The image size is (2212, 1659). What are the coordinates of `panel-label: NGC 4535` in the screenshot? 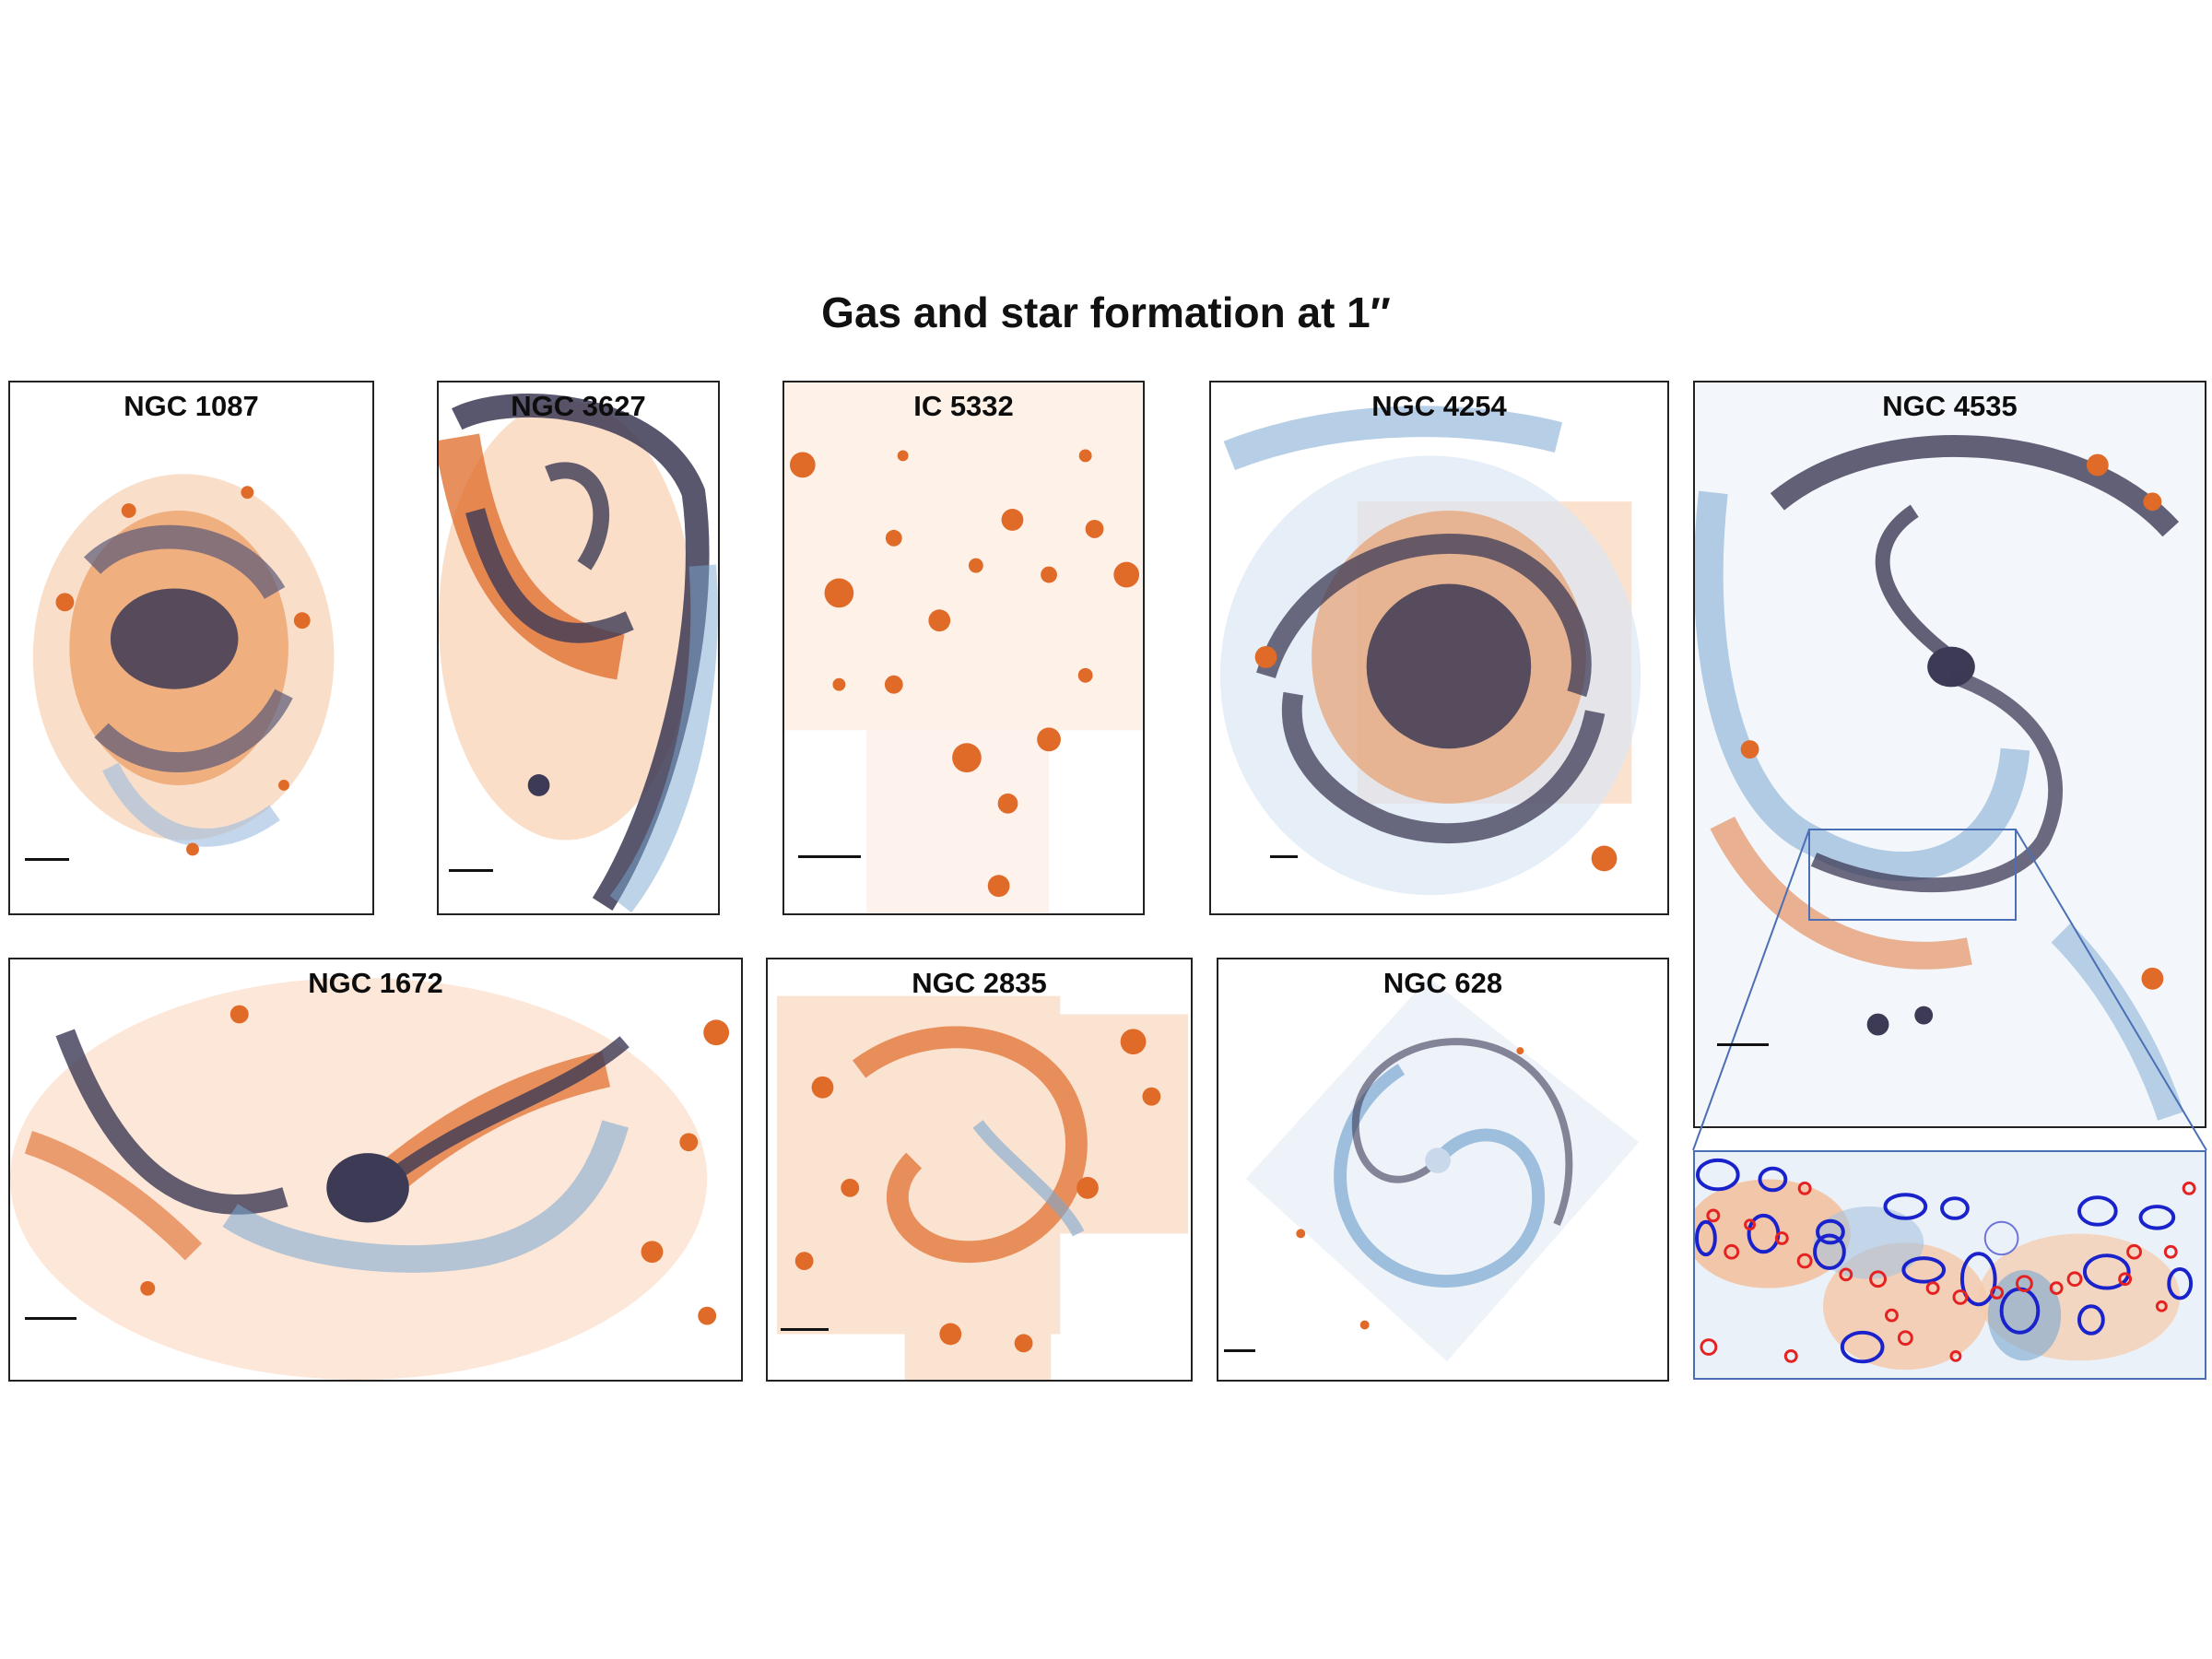 It's located at (1950, 406).